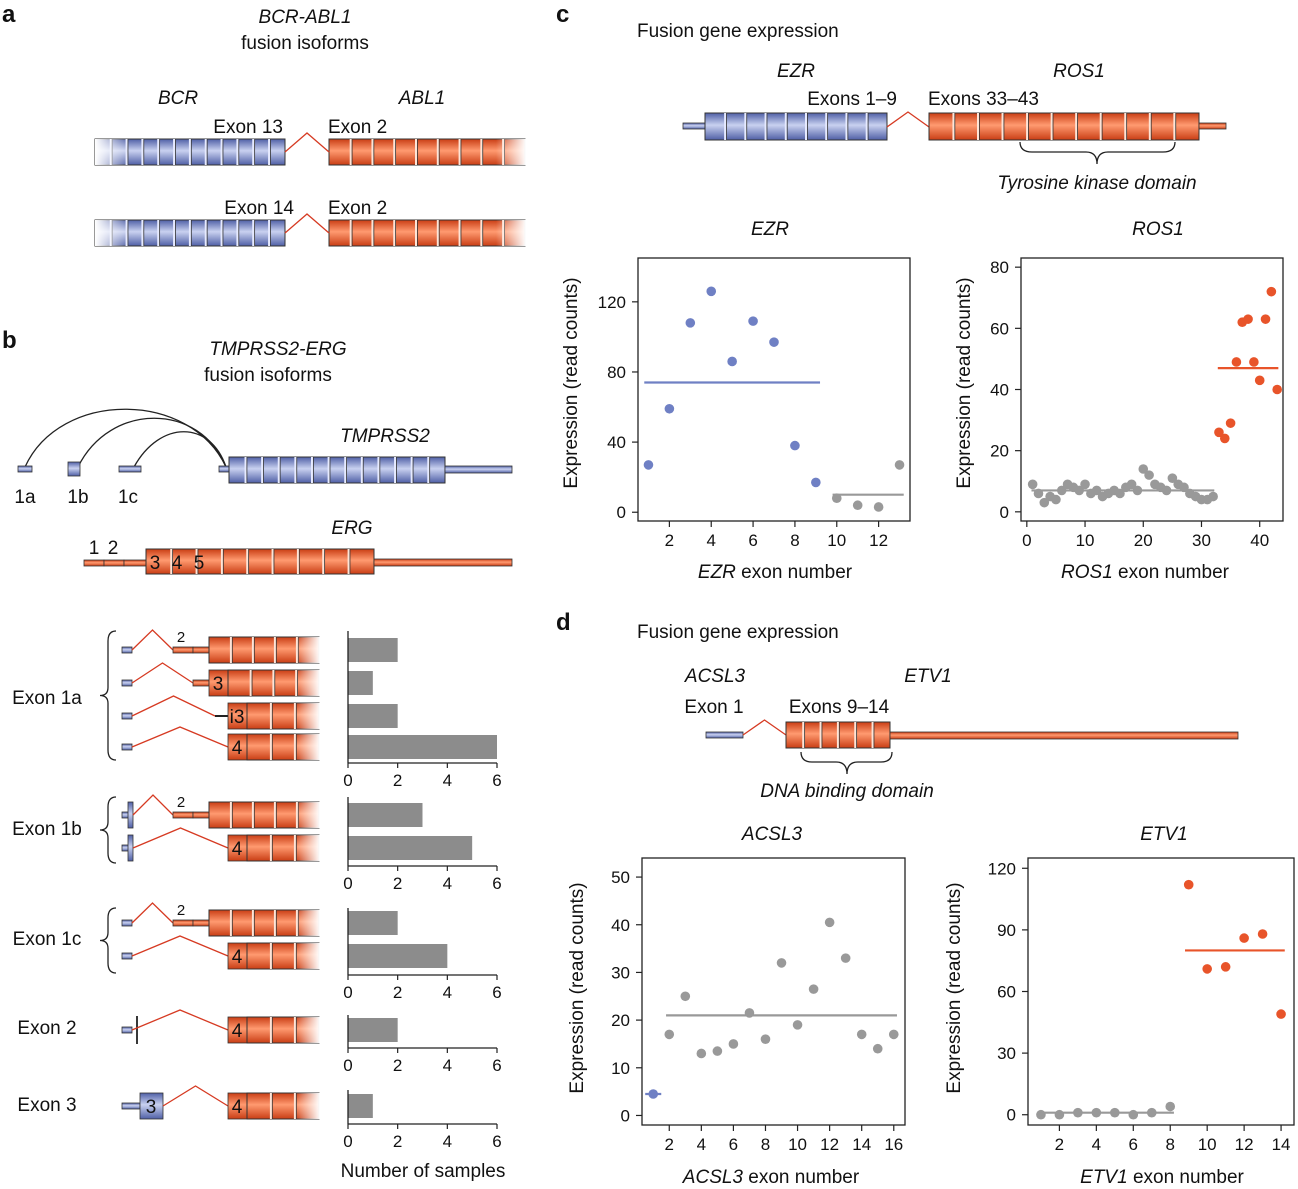  I want to click on ros1-exons-body, so click(1064, 126).